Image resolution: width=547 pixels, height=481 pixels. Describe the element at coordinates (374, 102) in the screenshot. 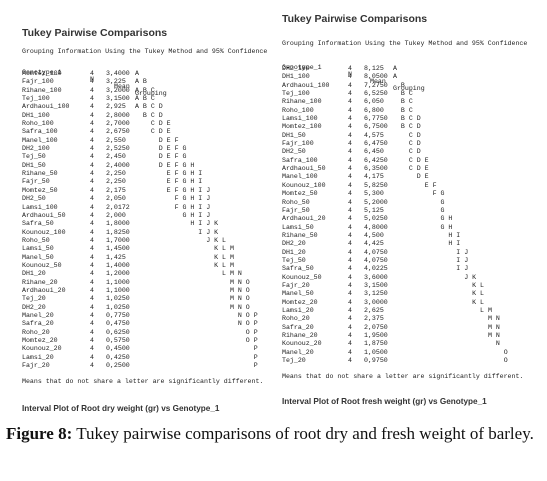

I see `cell-mean: 6,050` at that location.